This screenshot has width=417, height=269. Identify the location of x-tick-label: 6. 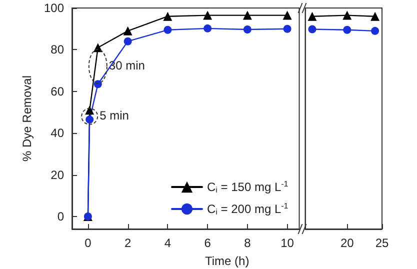
(208, 243).